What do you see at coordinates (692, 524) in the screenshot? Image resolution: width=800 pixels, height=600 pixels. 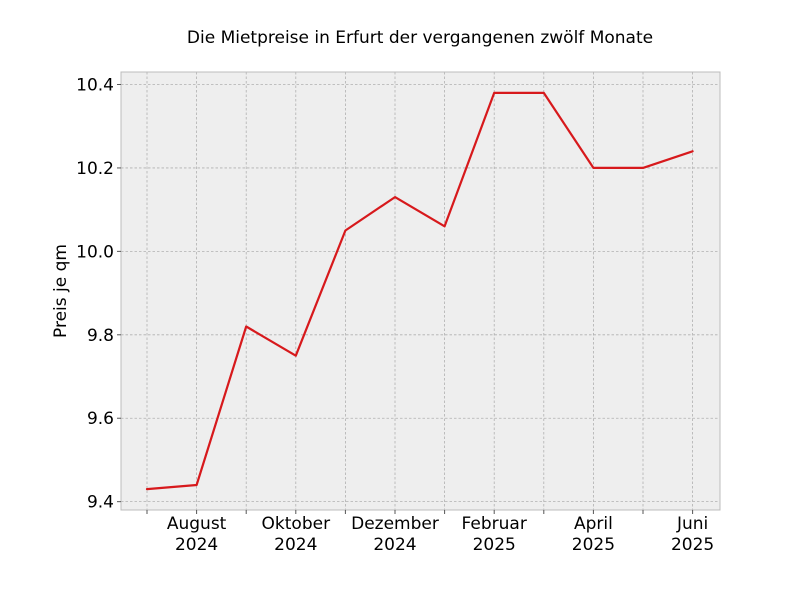 I see `x-axis-tick-label-month: Juni` at bounding box center [692, 524].